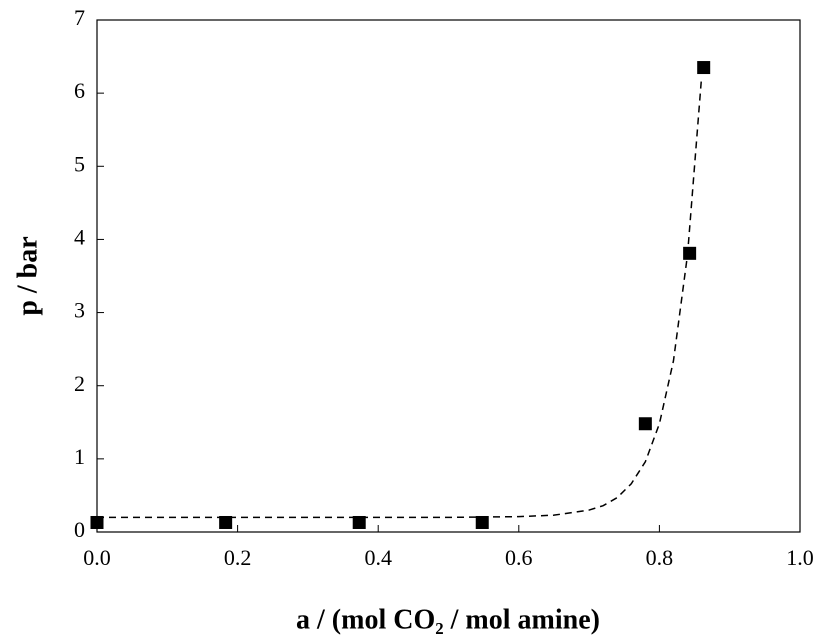 This screenshot has width=824, height=644. What do you see at coordinates (79, 163) in the screenshot?
I see `y-tick-label: 5` at bounding box center [79, 163].